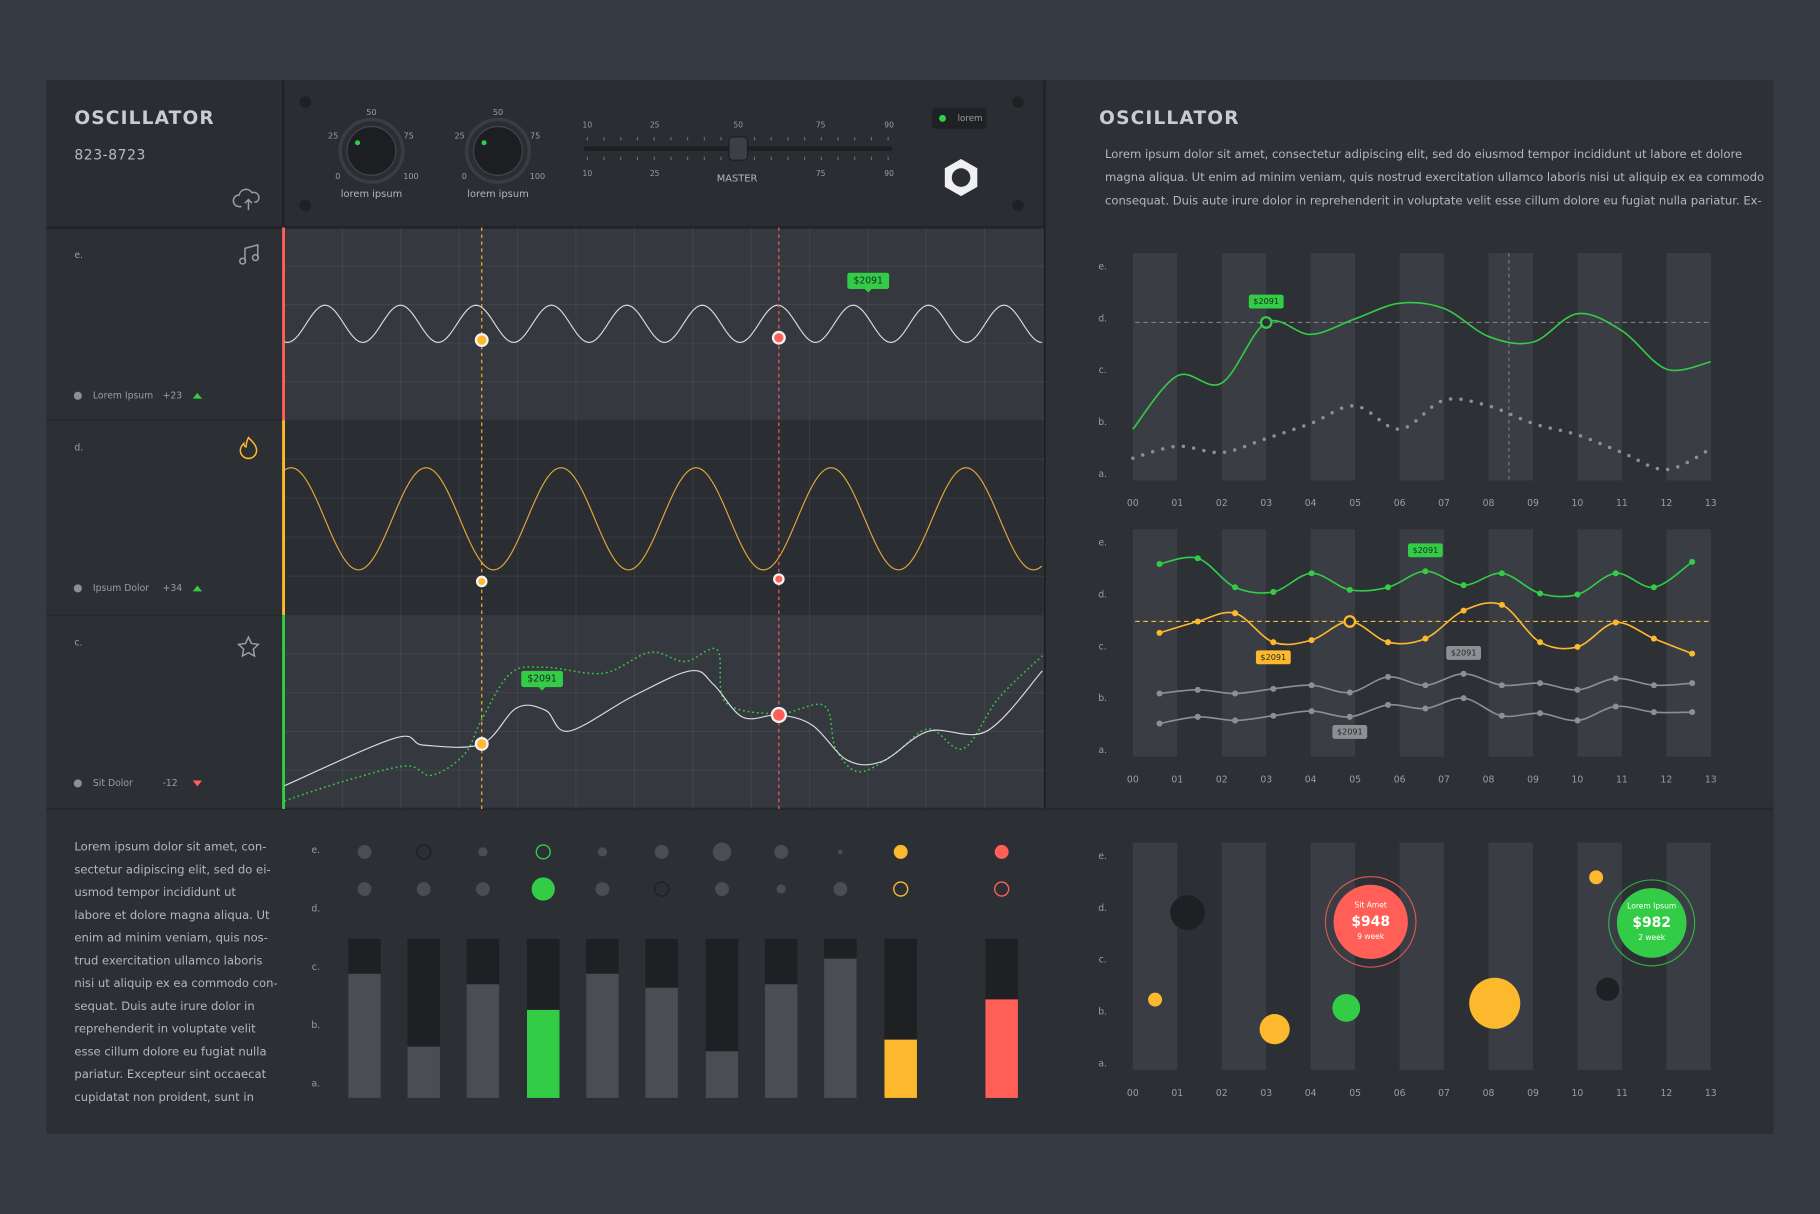 Image resolution: width=1820 pixels, height=1214 pixels. I want to click on track-letter: e., so click(78, 255).